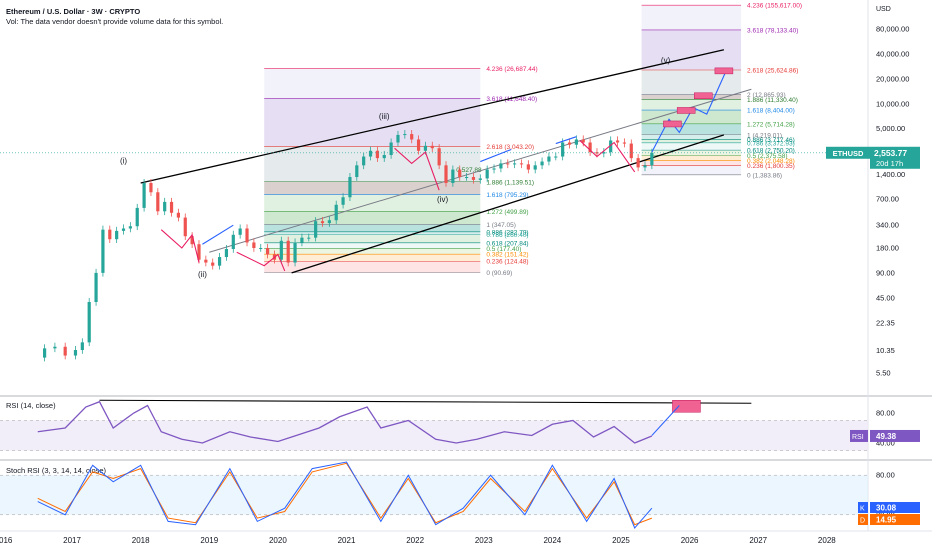 Image resolution: width=932 pixels, height=550 pixels. I want to click on stoch-d-bg, so click(895, 519).